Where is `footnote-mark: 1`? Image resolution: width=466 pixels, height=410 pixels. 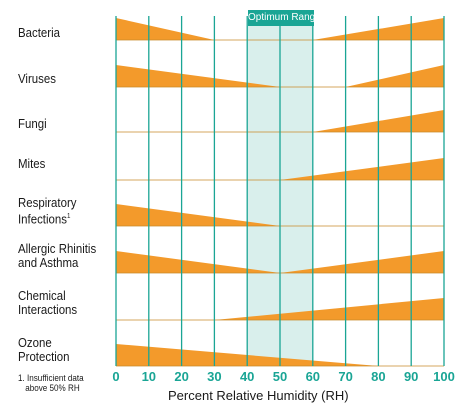
footnote-mark: 1 is located at coordinates (68, 216).